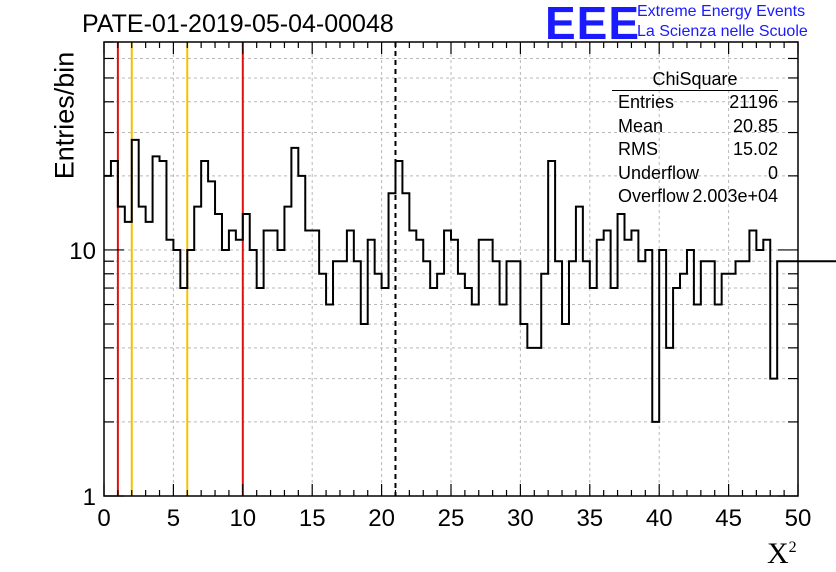 Image resolution: width=836 pixels, height=572 pixels. What do you see at coordinates (451, 518) in the screenshot?
I see `x-tick-label: 25` at bounding box center [451, 518].